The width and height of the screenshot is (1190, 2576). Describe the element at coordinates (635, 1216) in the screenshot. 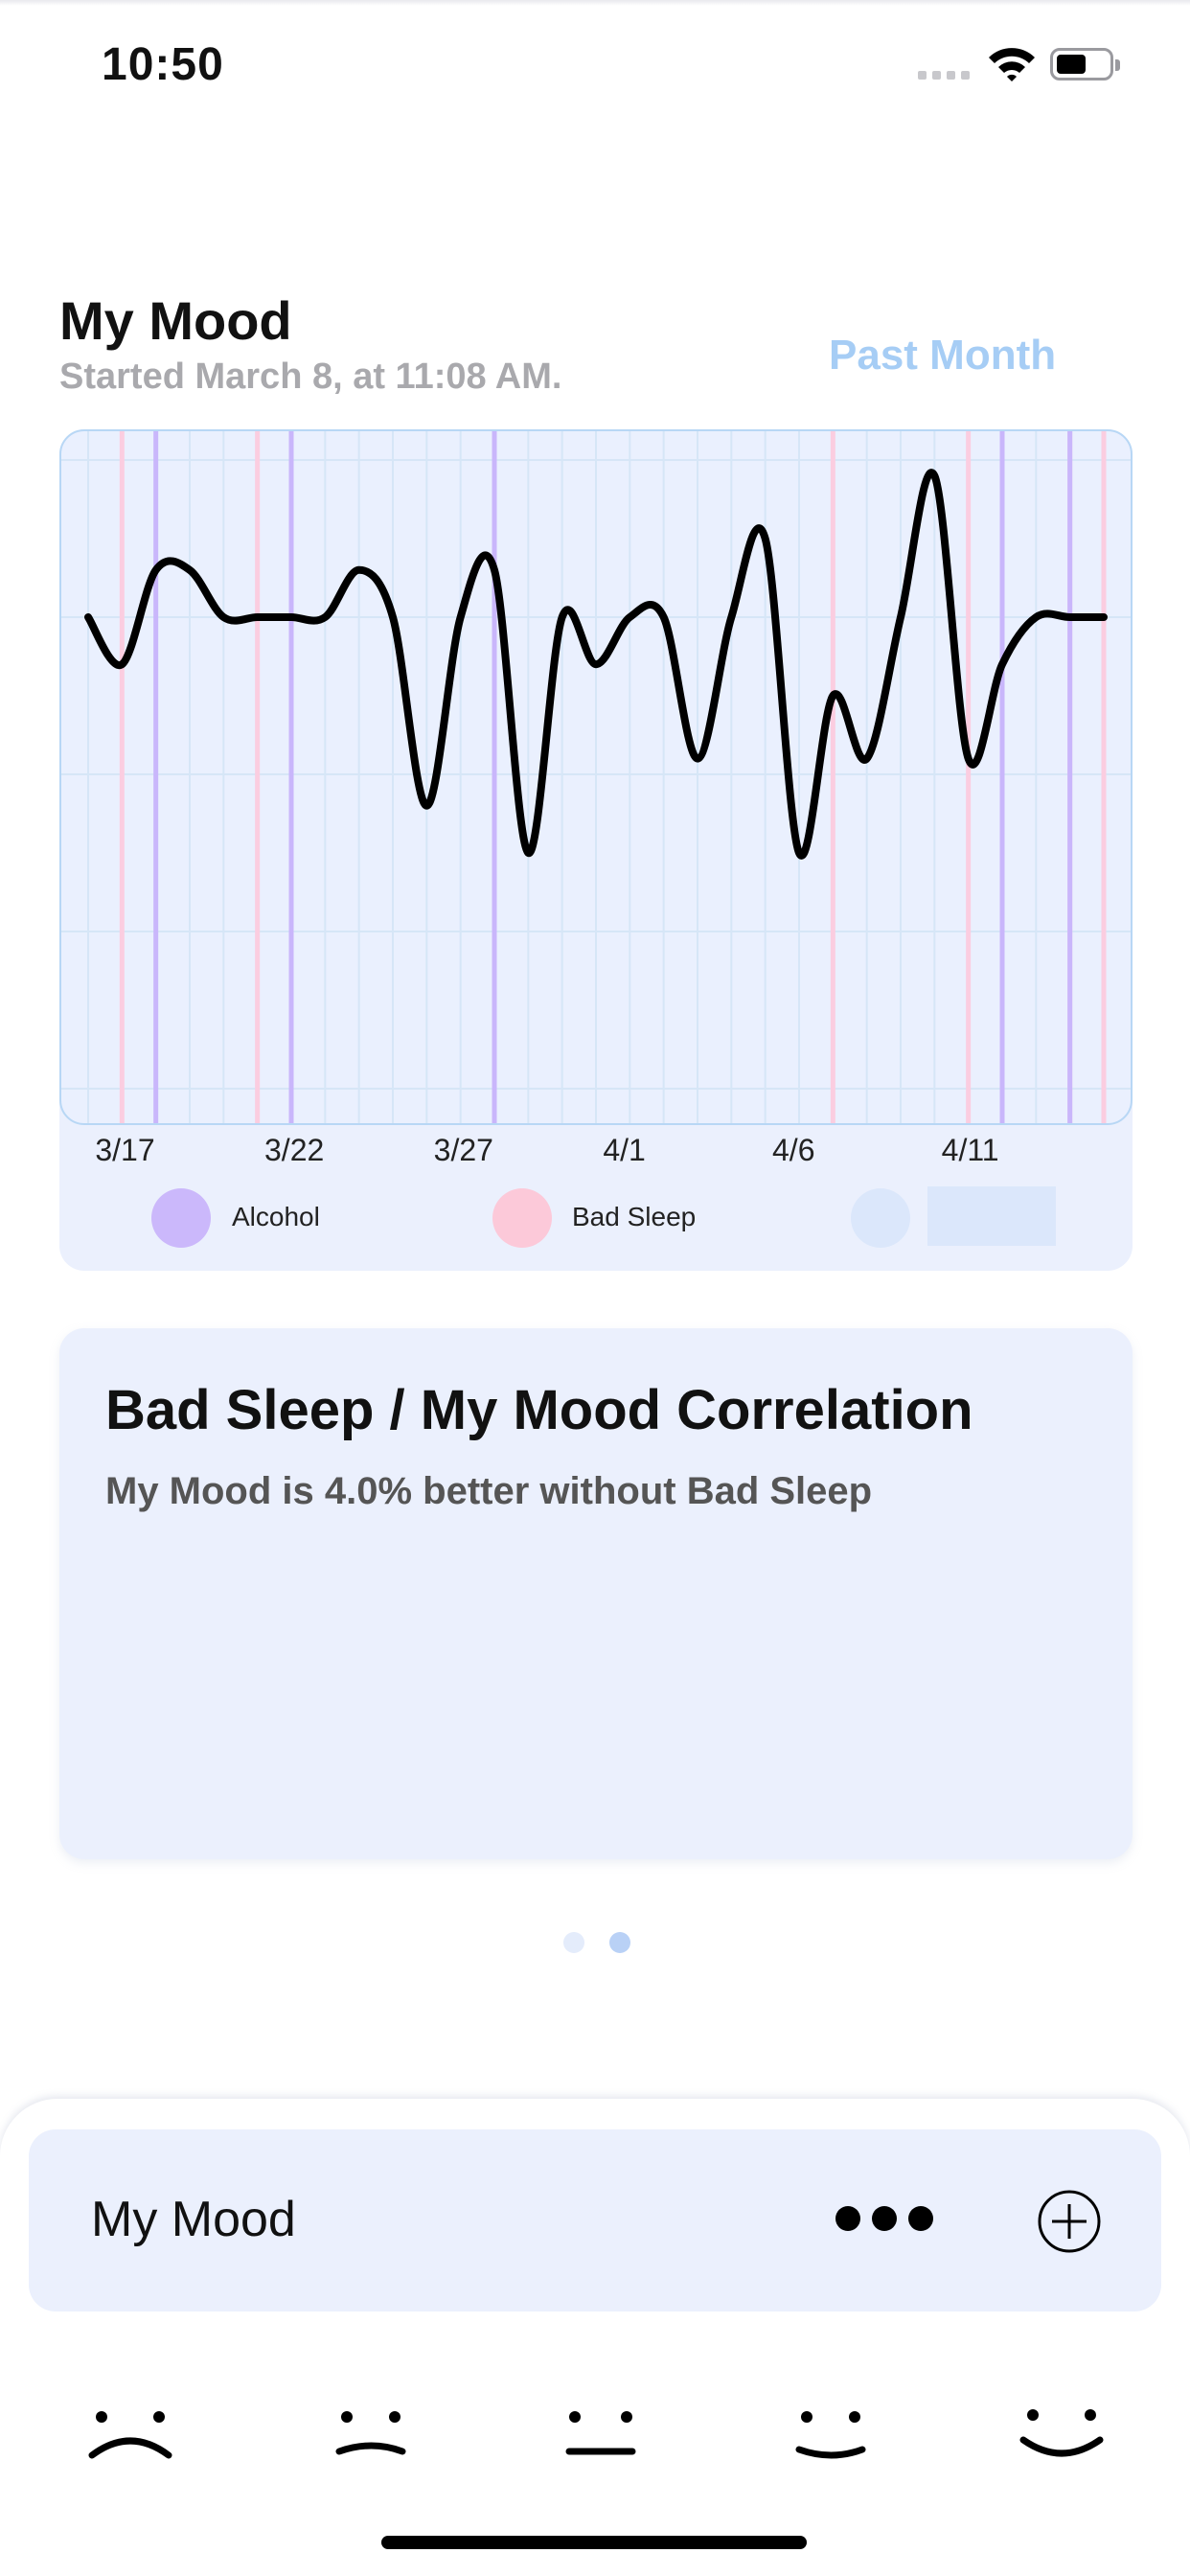

I see `legend-bad-sleep-label: Bad Sleep` at that location.